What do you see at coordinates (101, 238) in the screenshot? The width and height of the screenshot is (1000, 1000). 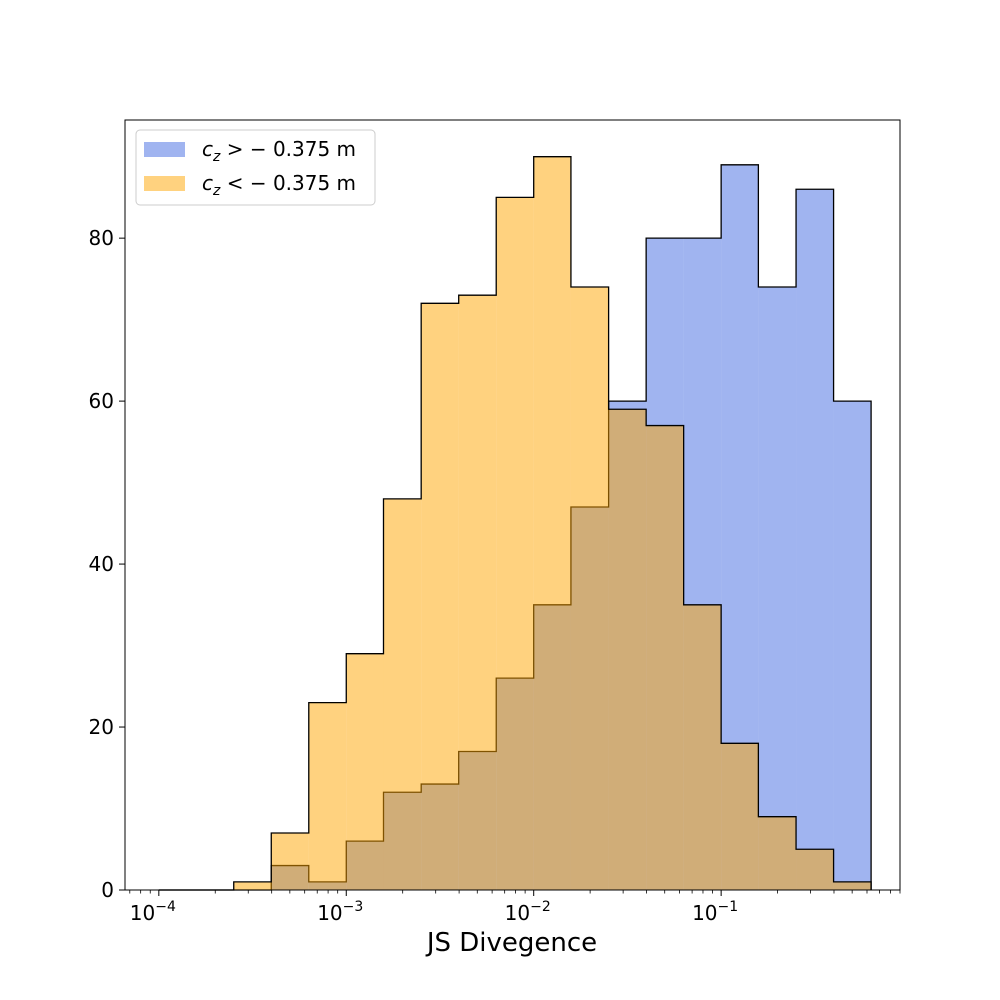 I see `y-tick-label: 80` at bounding box center [101, 238].